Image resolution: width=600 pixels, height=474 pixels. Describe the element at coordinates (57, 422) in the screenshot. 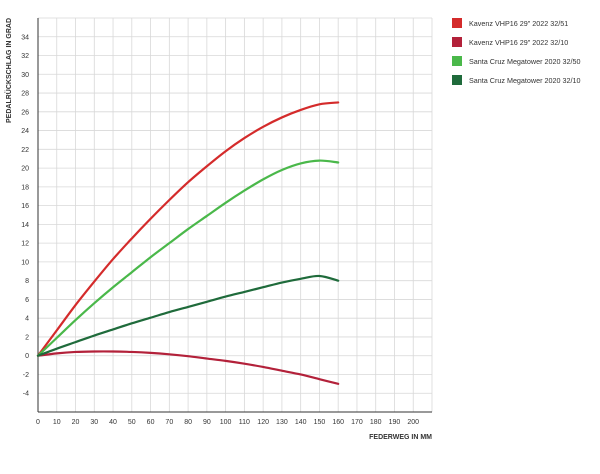

I see `x-tick-label: 10` at that location.